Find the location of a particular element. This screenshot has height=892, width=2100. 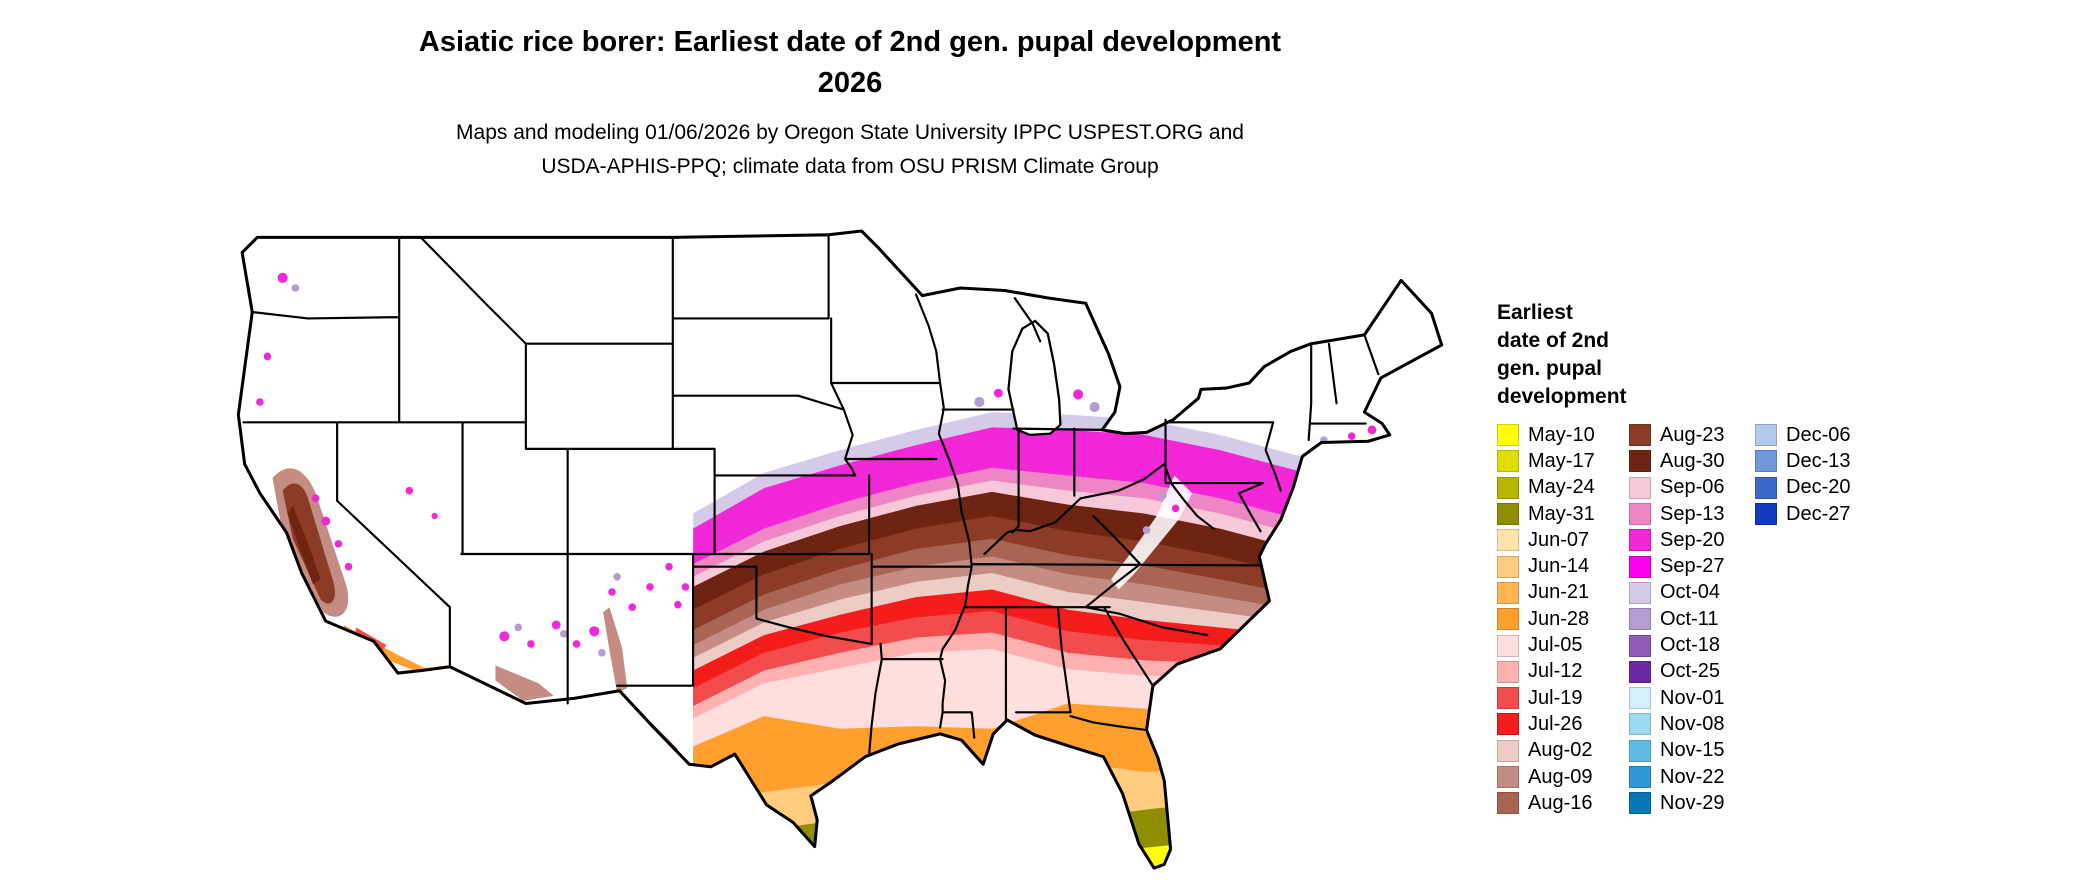

legend-label: May-31 is located at coordinates (1561, 513).